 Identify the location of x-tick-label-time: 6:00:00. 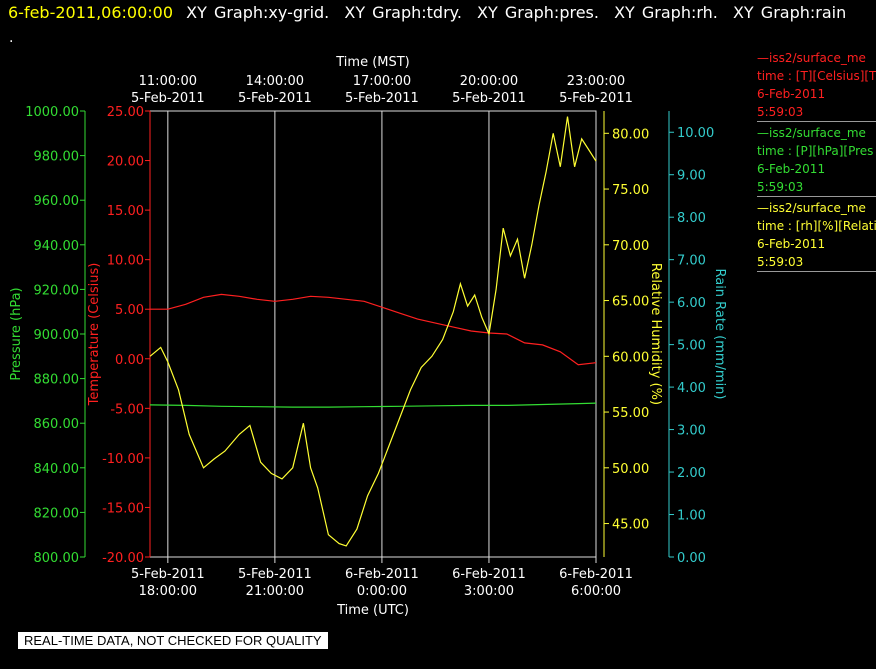
(596, 591).